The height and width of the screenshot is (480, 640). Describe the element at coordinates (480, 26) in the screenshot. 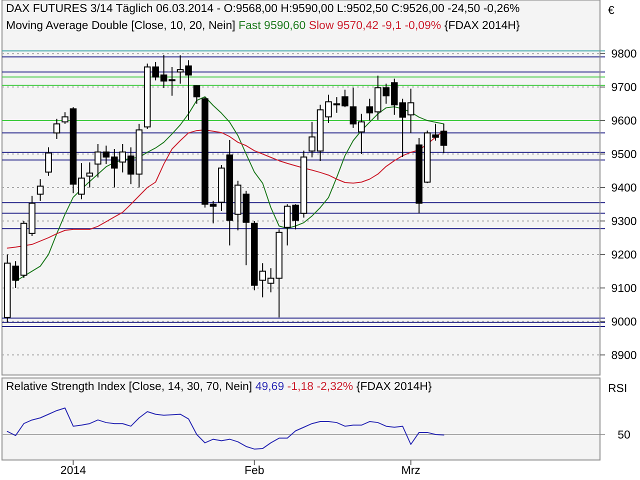

I see `annotation: {FDAX 2014H}` at that location.